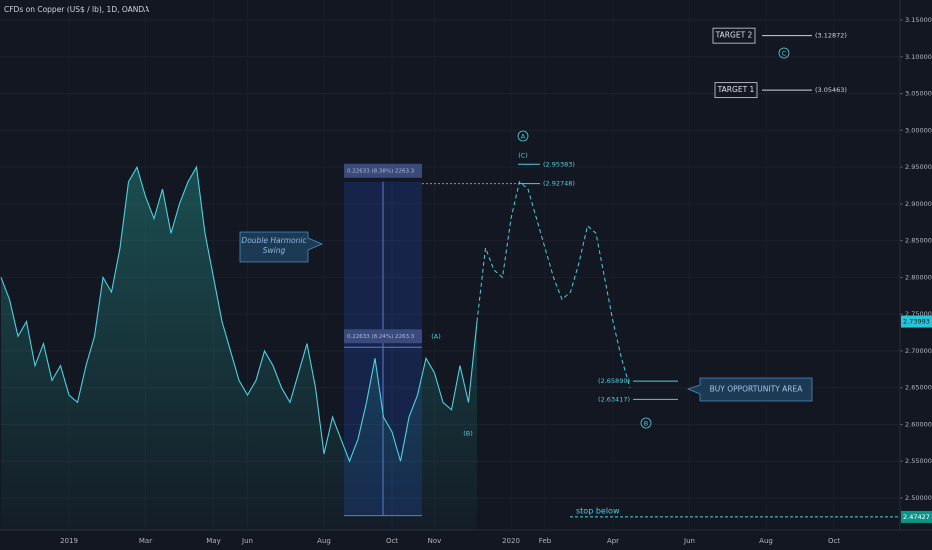  What do you see at coordinates (918, 167) in the screenshot?
I see `y-tick-label: 2.95000` at bounding box center [918, 167].